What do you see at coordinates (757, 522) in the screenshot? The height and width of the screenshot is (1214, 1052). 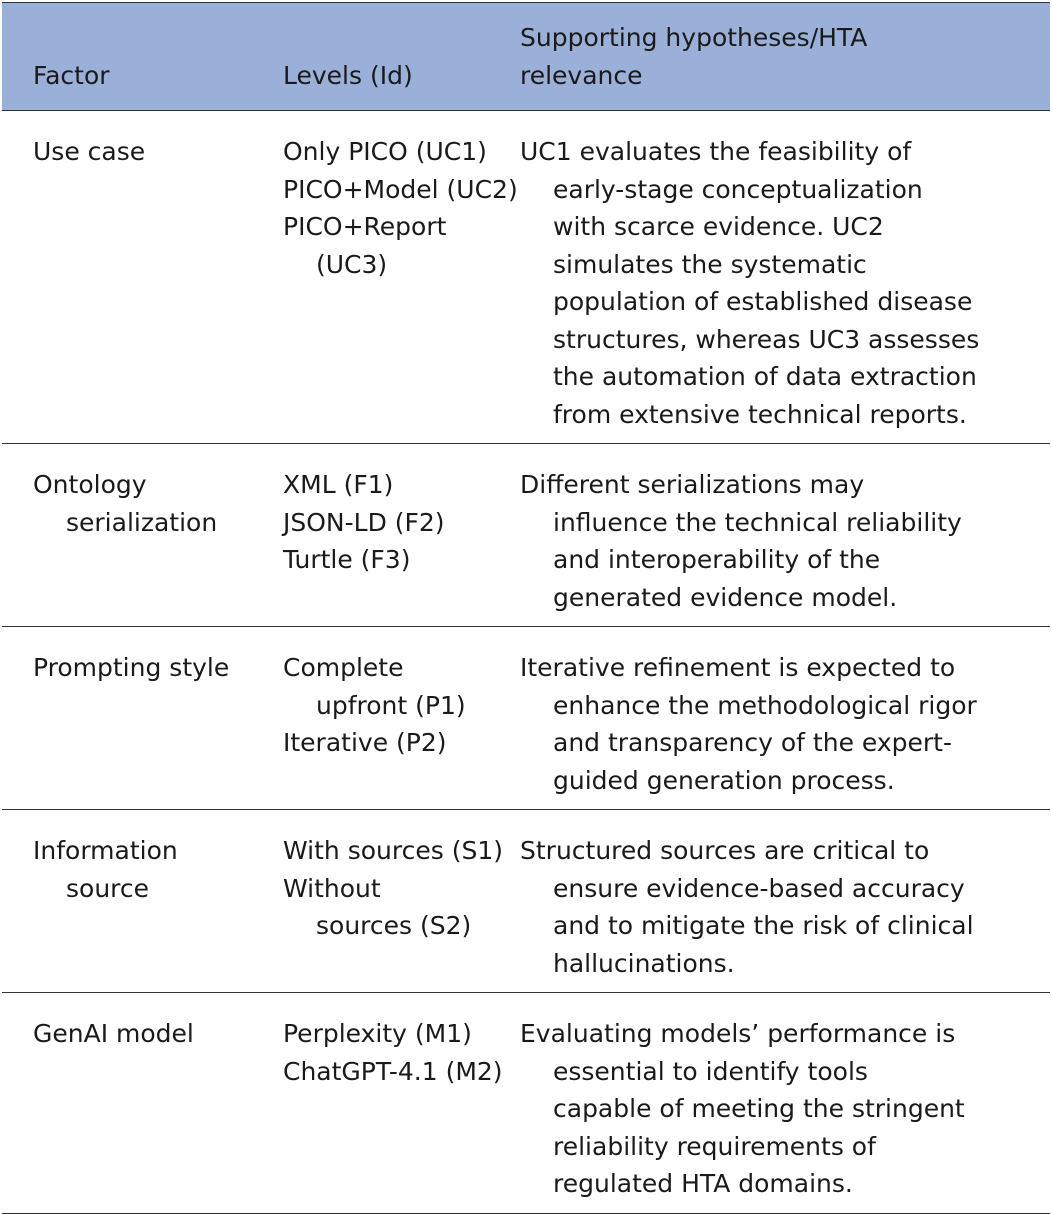 I see `relevance-line: influence the technical reliability` at bounding box center [757, 522].